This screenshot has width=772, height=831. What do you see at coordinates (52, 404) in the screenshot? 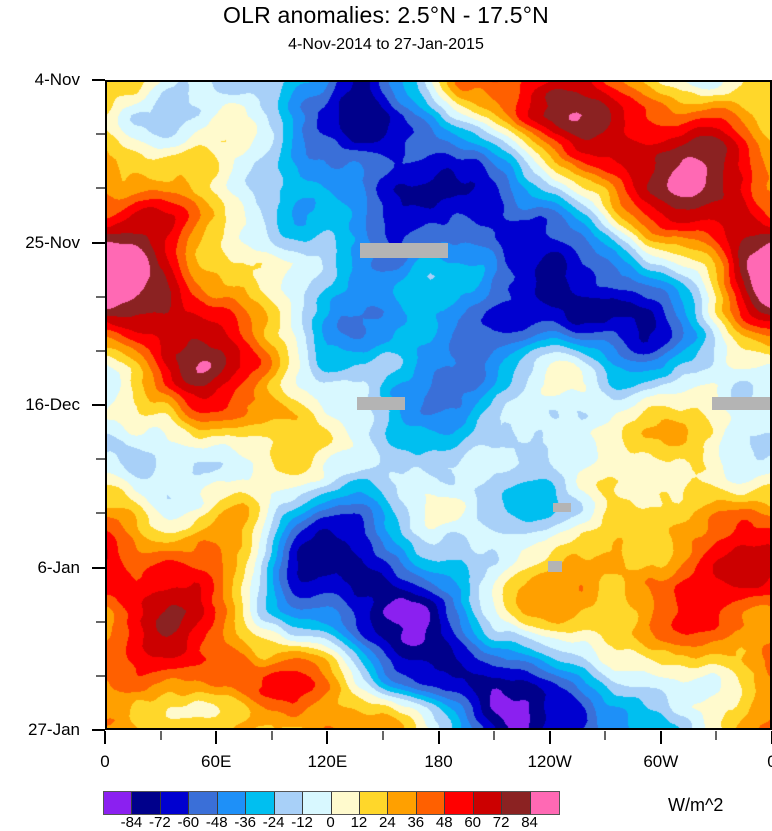
I see `y-axis-label: 16-Dec` at bounding box center [52, 404].